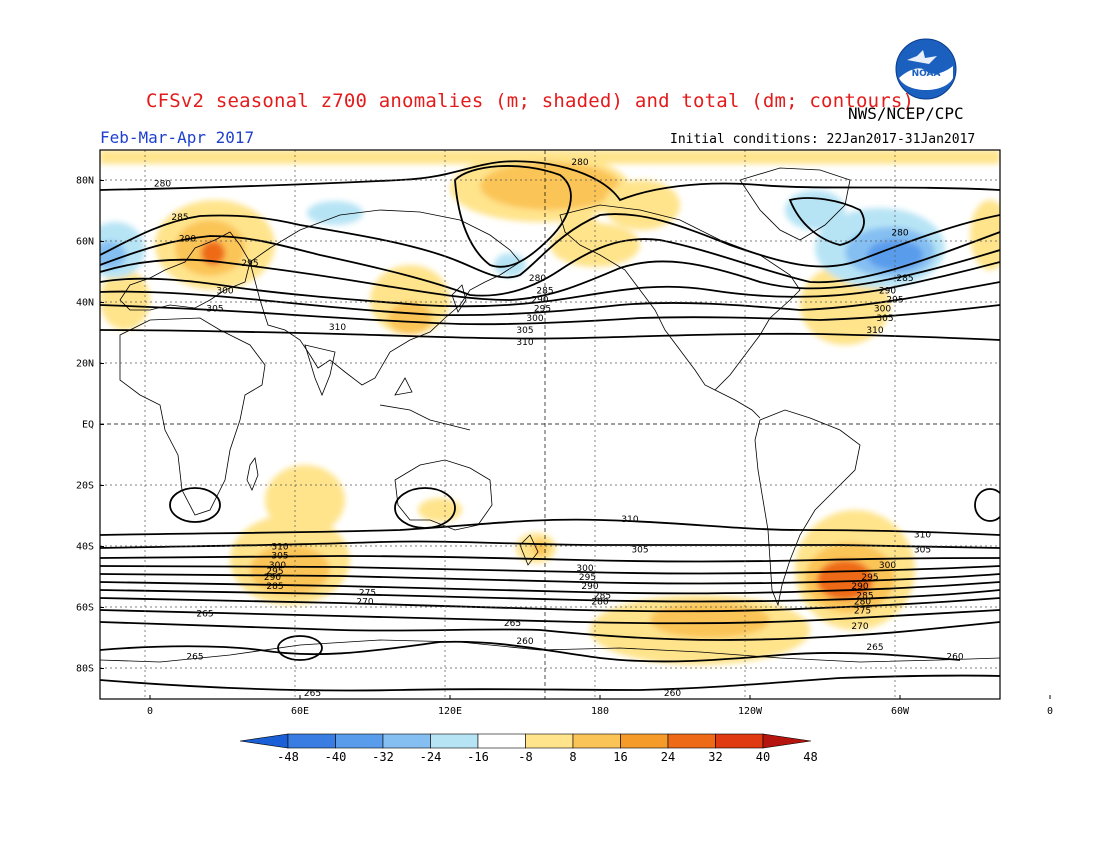  Describe the element at coordinates (715, 757) in the screenshot. I see `colorbar-label: 32` at that location.